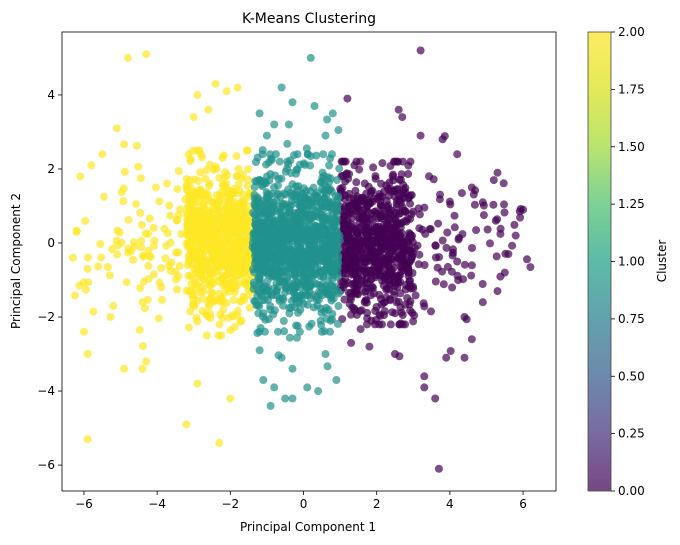 Image resolution: width=680 pixels, height=545 pixels. Describe the element at coordinates (49, 280) in the screenshot. I see `y-axis-ticks: −6 −4 −2 0 2 4` at that location.